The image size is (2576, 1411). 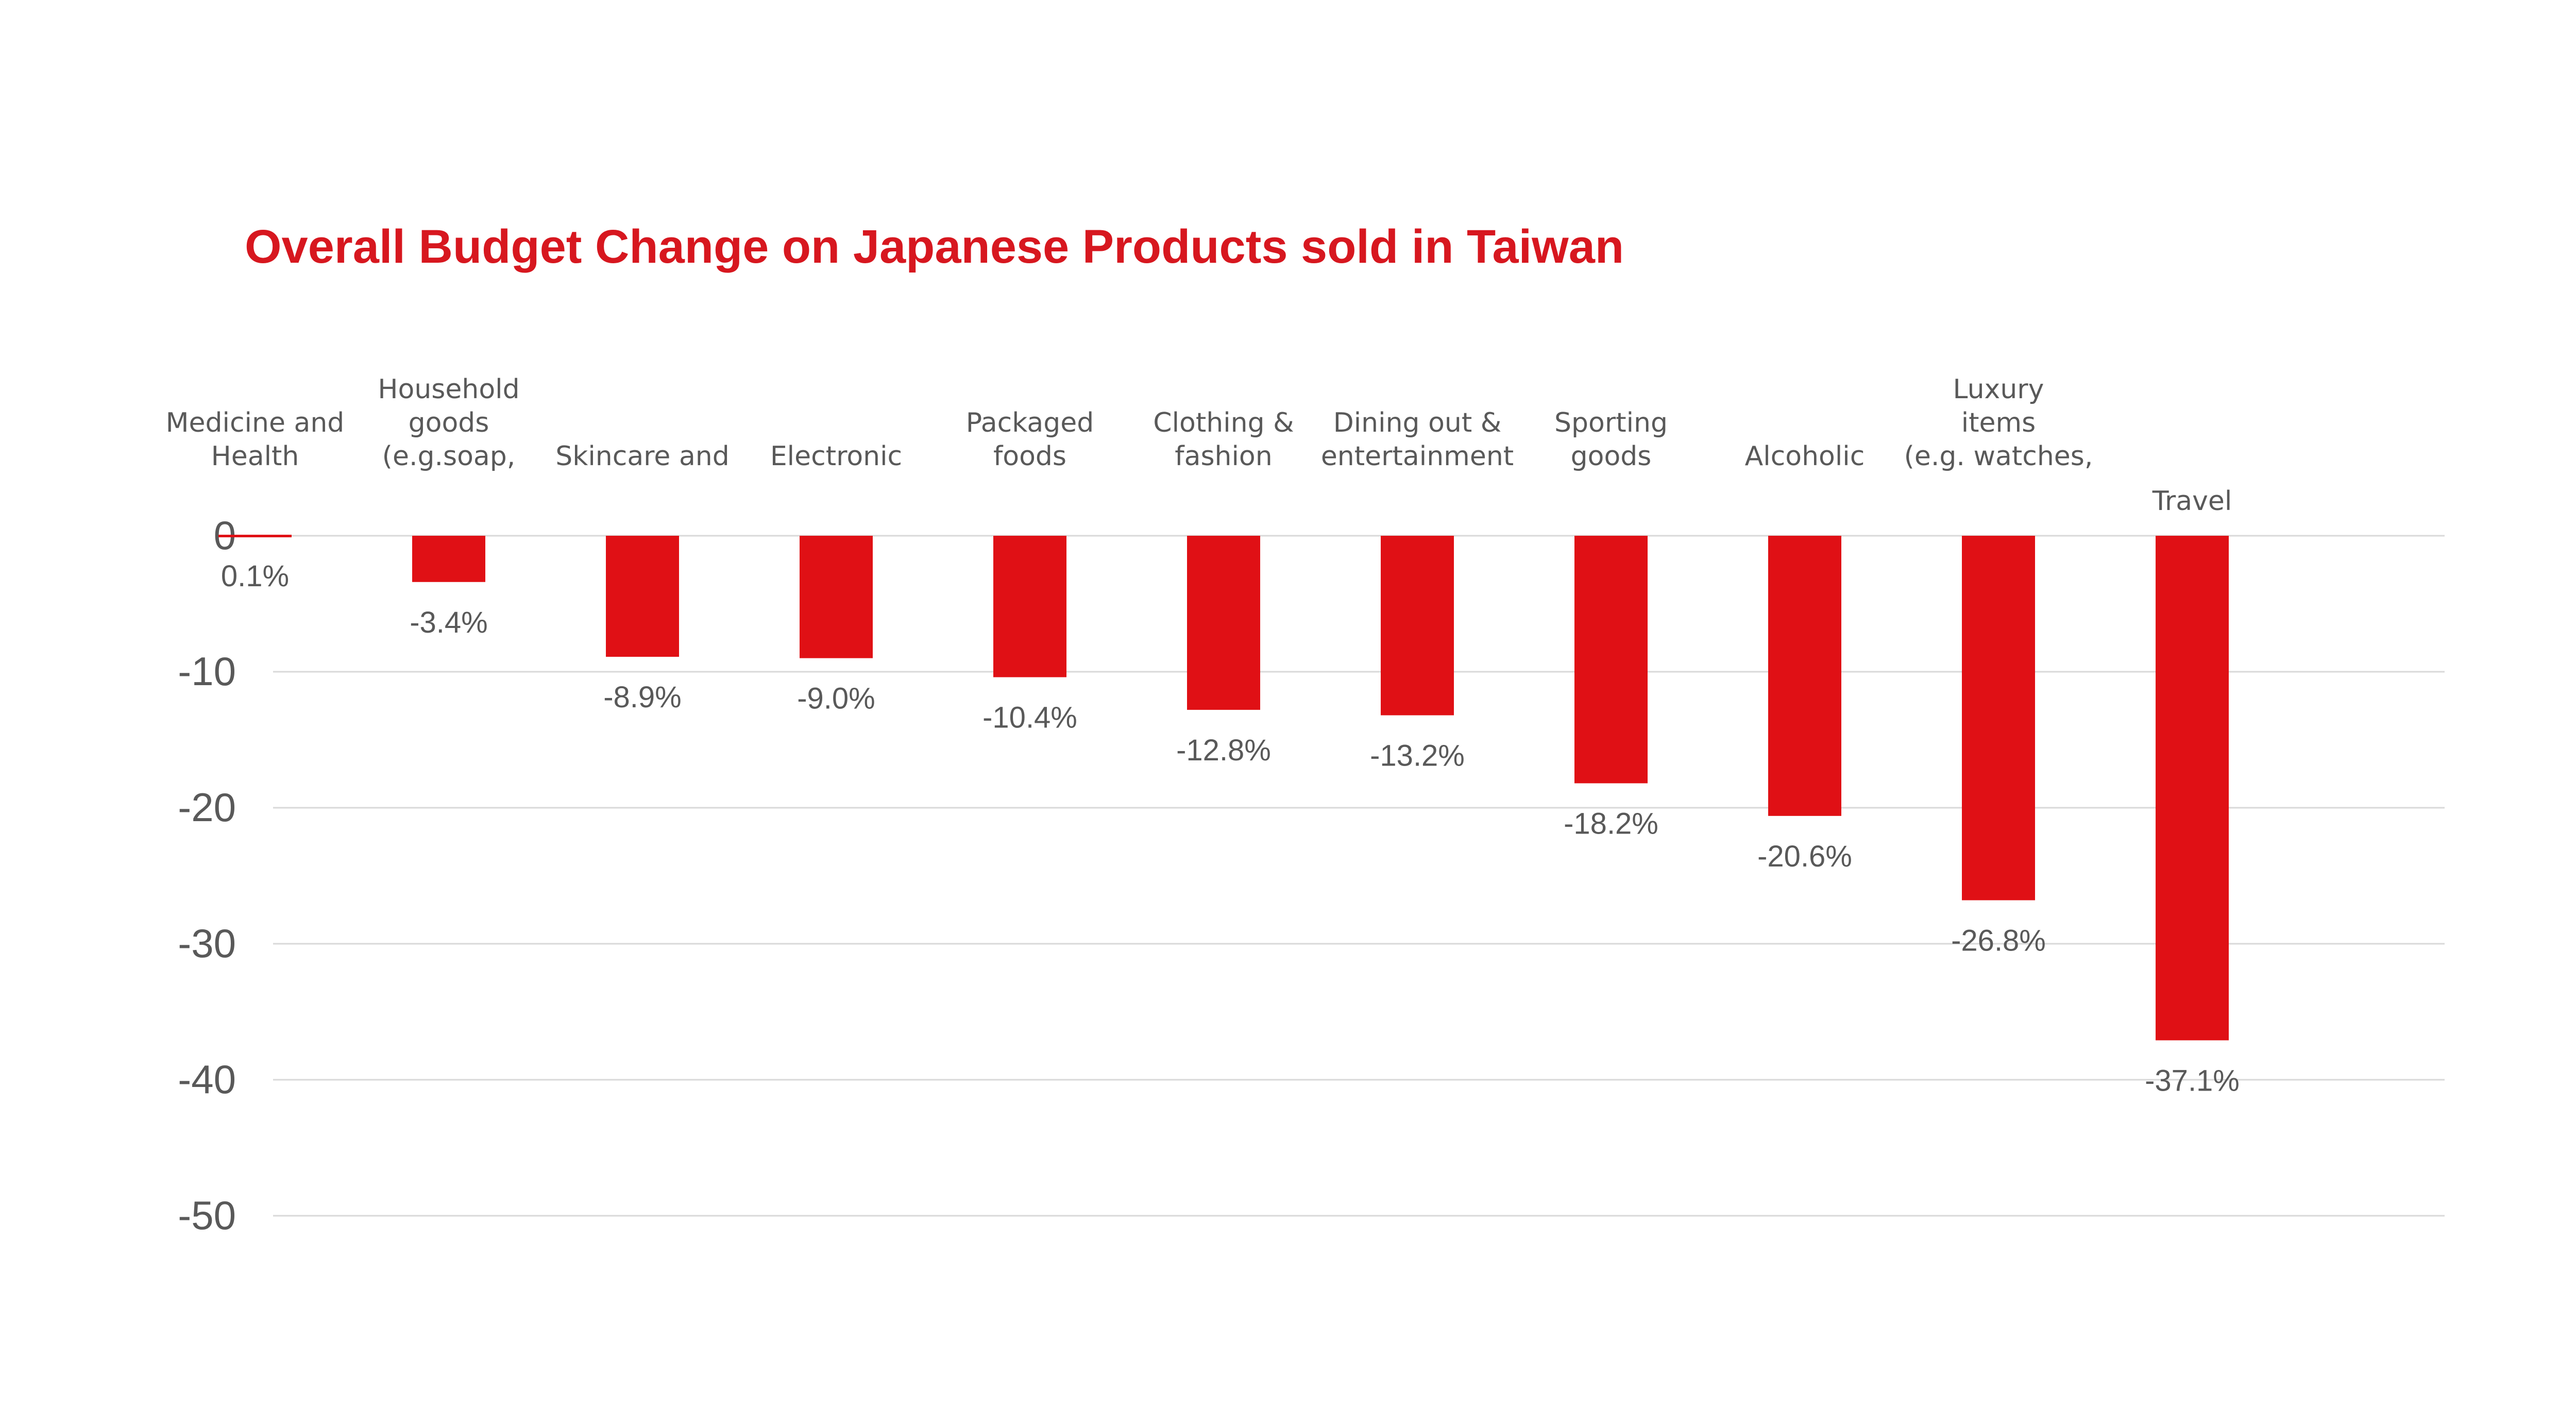 I want to click on category-label: Alcoholic, so click(x=1805, y=456).